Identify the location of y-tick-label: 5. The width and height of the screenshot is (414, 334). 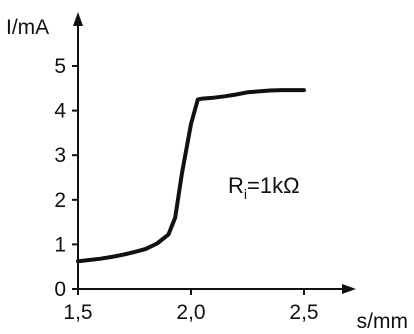
(60, 66).